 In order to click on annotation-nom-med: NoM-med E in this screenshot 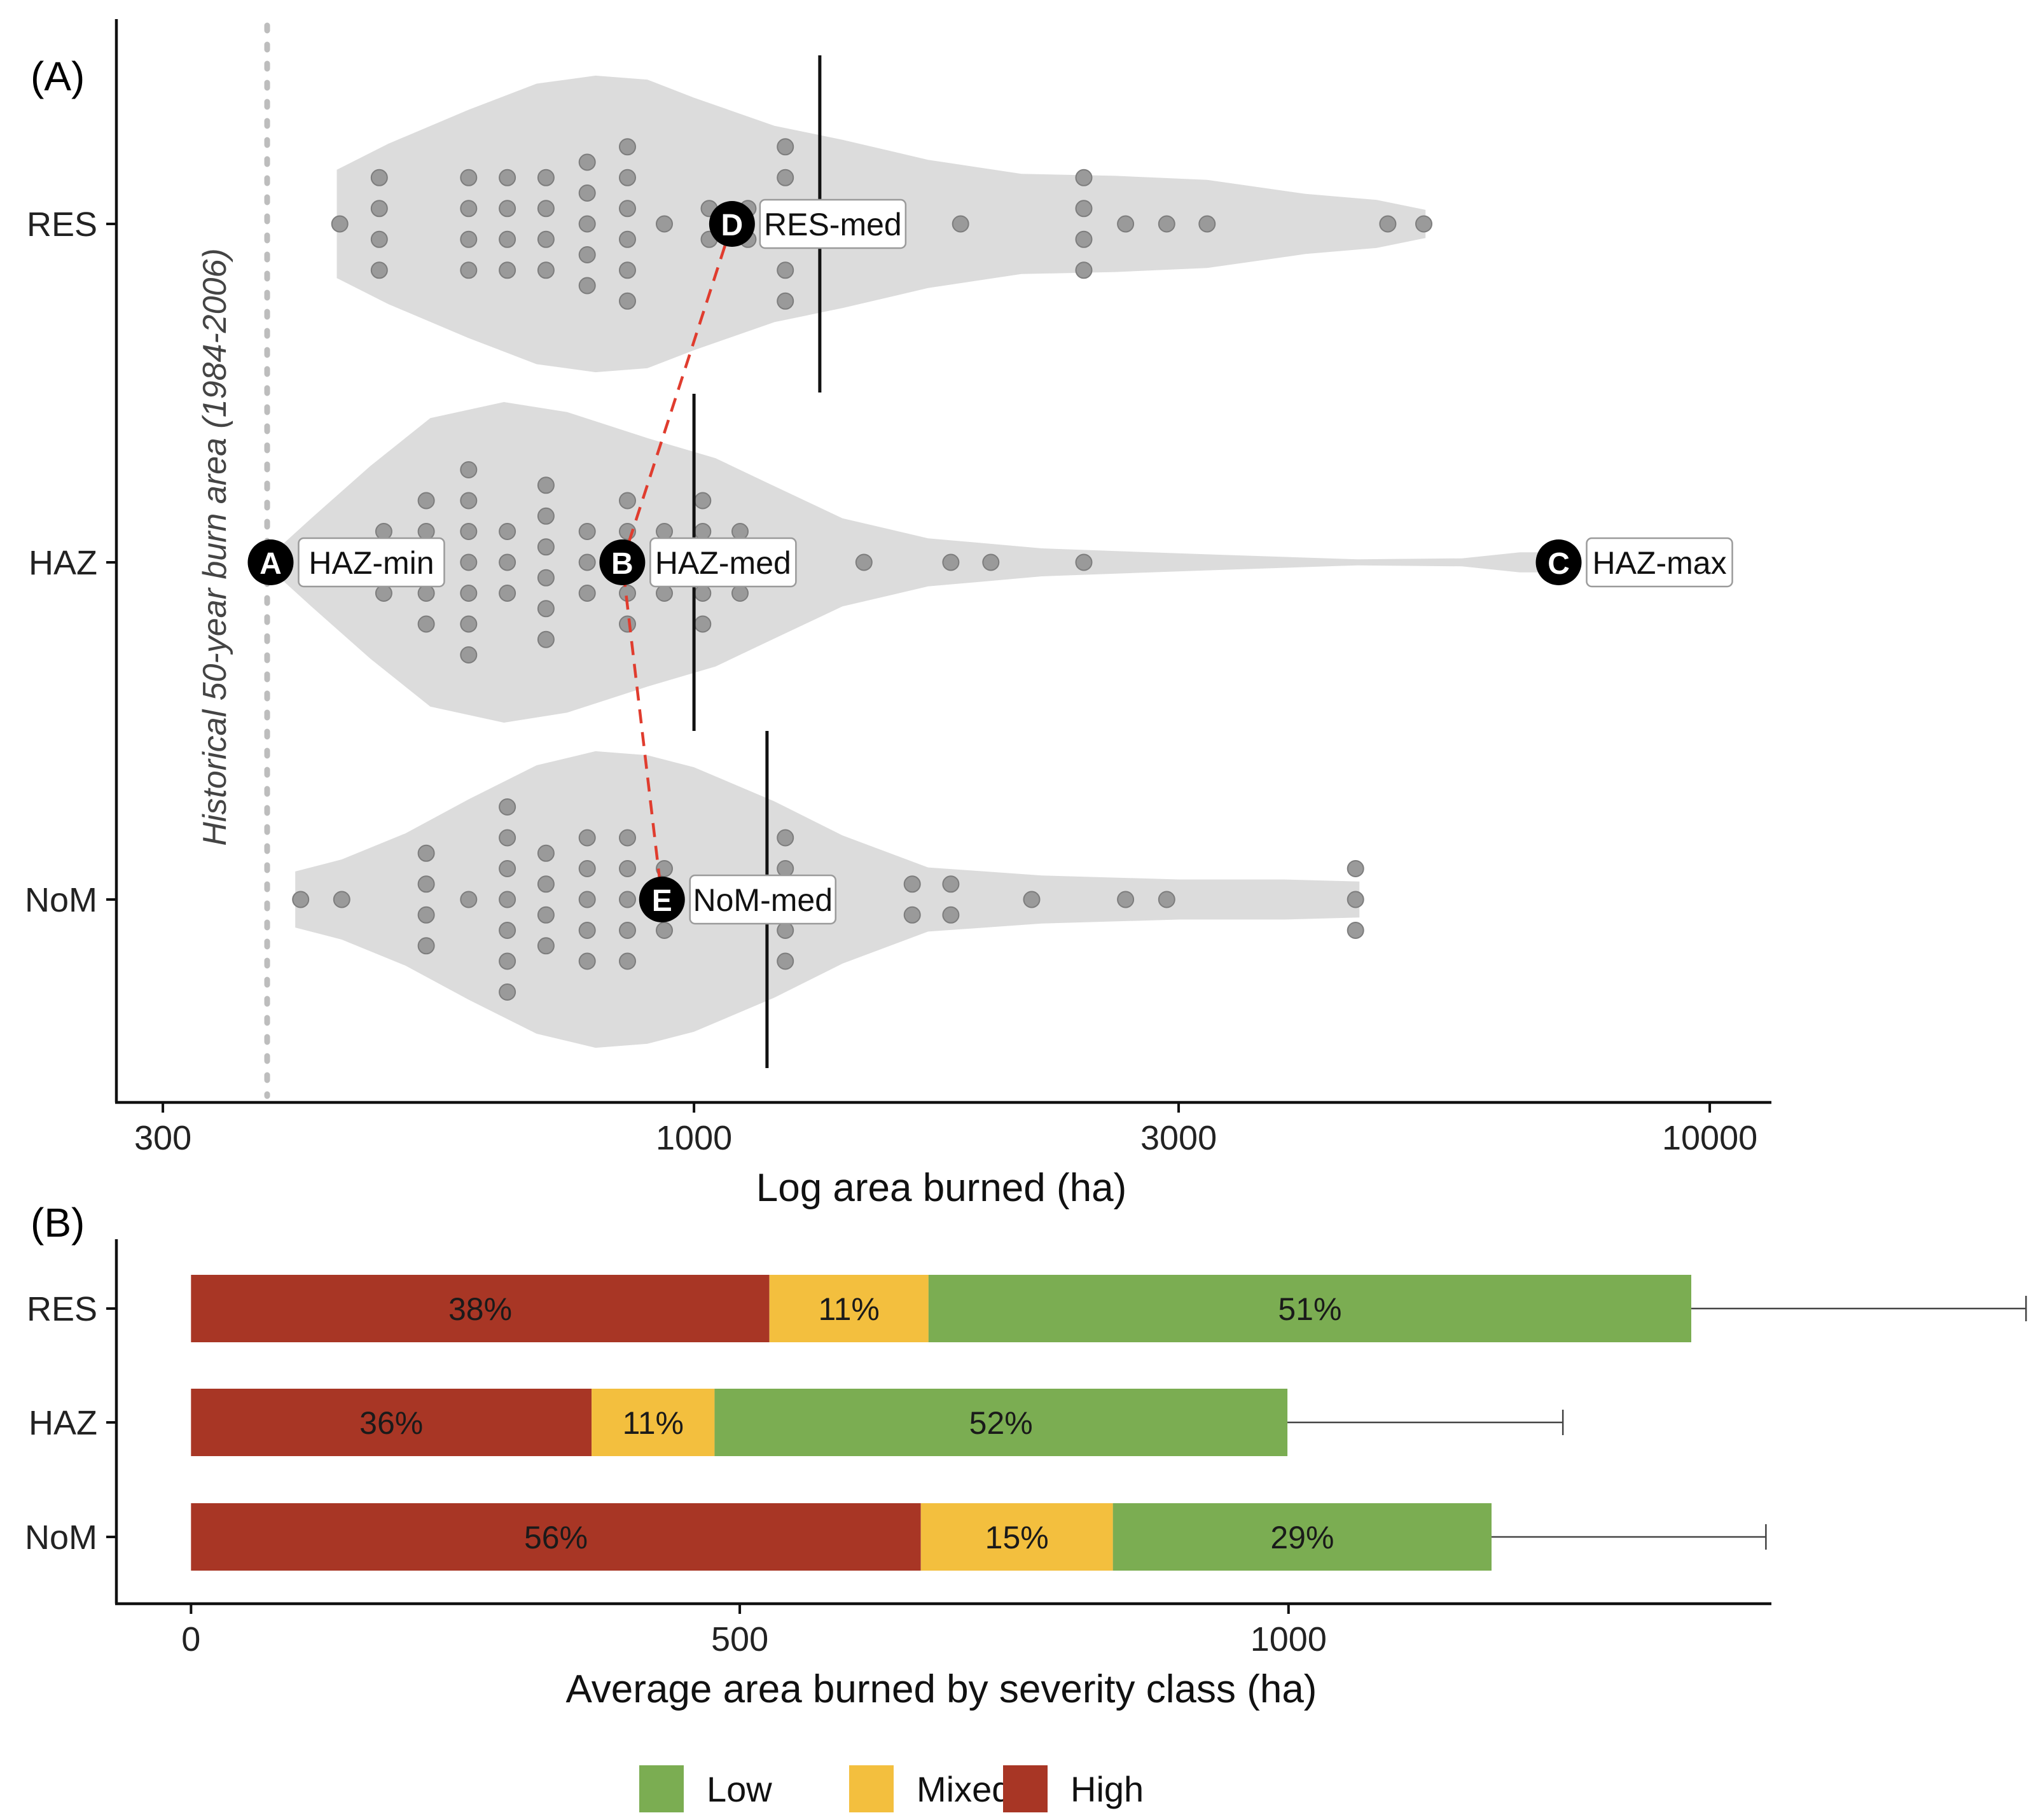, I will do `click(738, 899)`.